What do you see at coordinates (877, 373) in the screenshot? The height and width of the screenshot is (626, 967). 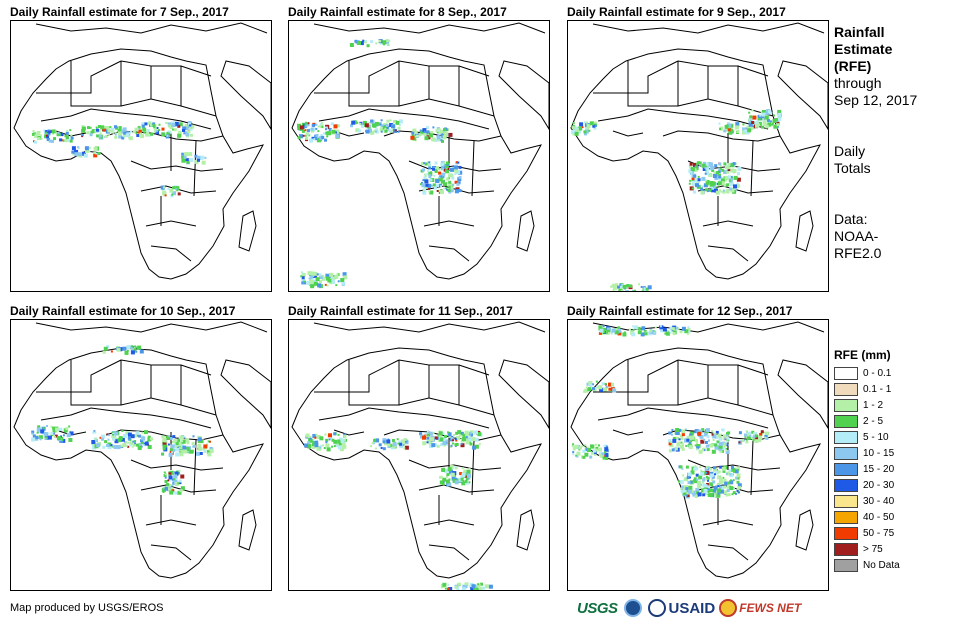 I see `legend-label: 0 - 0.1` at bounding box center [877, 373].